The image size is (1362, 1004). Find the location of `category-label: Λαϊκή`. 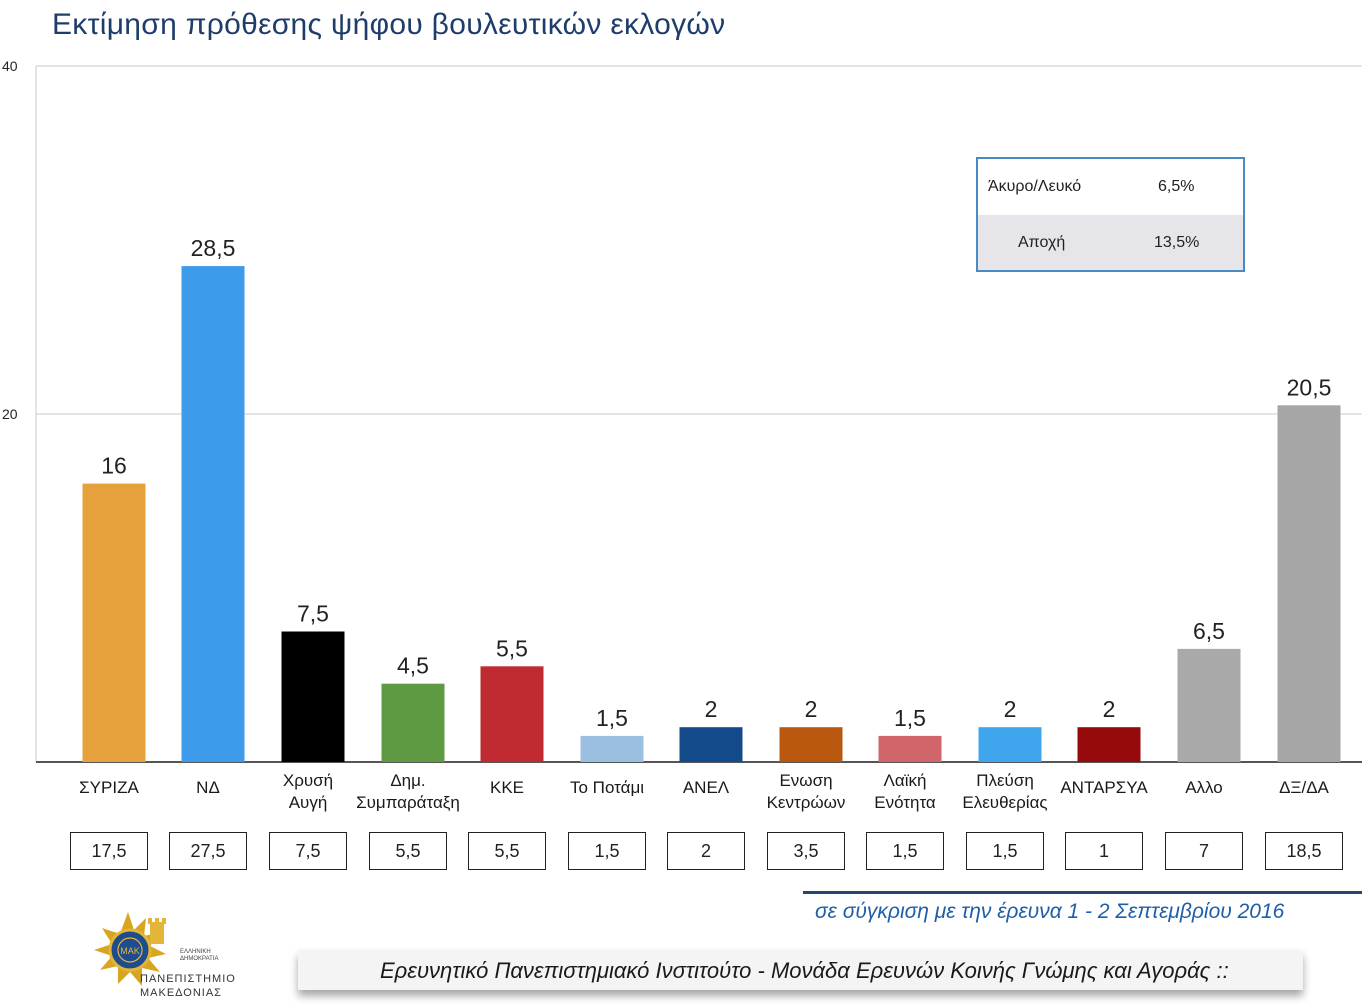

category-label: Λαϊκή is located at coordinates (905, 780).